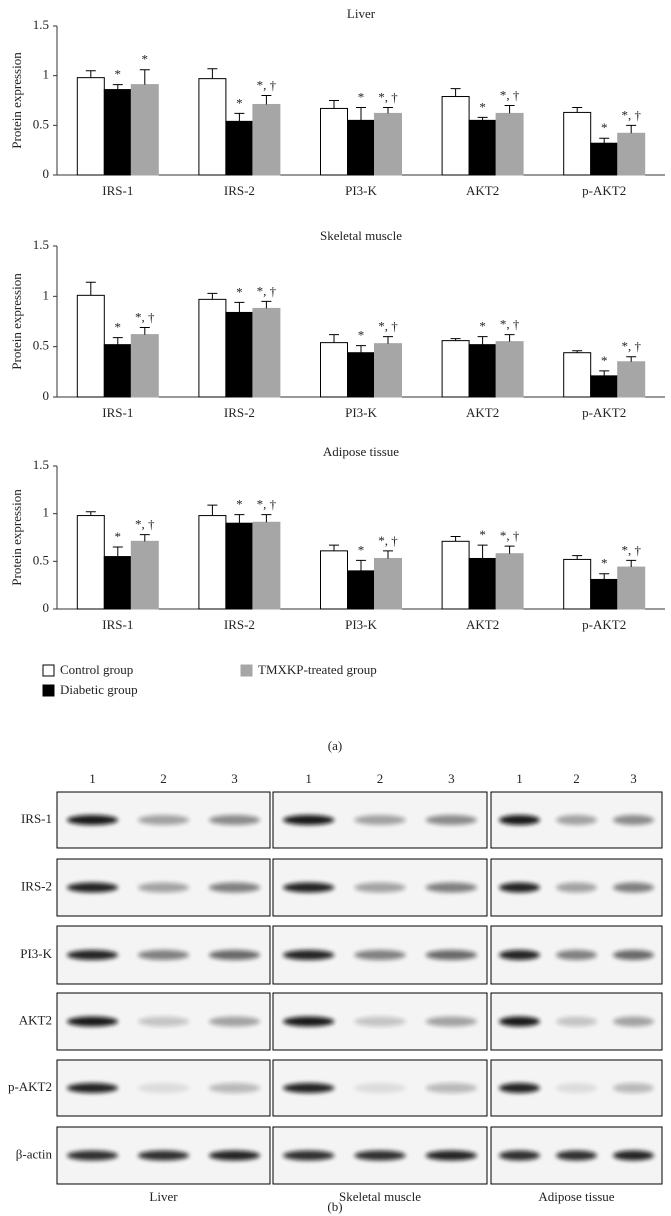 The height and width of the screenshot is (1216, 671). Describe the element at coordinates (36, 953) in the screenshot. I see `protein-label: PI3-K` at that location.